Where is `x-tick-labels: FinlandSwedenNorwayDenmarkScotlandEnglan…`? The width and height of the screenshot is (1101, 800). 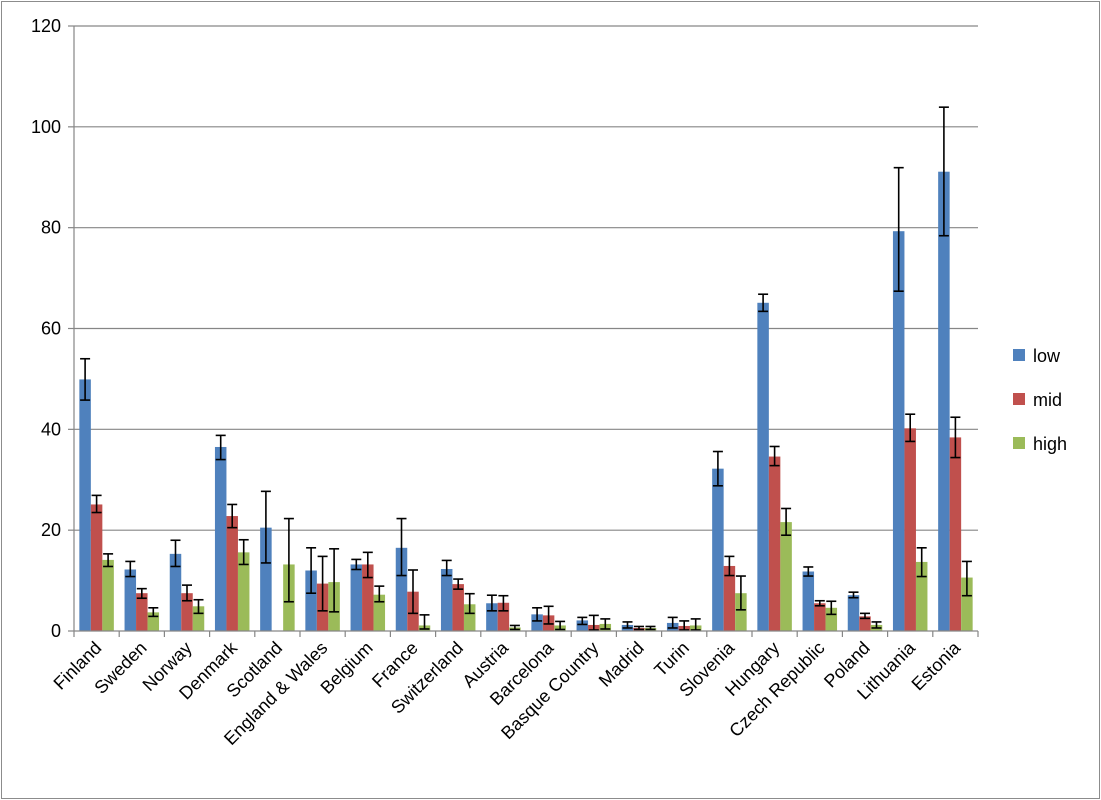 x-tick-labels: FinlandSwedenNorwayDenmarkScotlandEnglan… is located at coordinates (507, 693).